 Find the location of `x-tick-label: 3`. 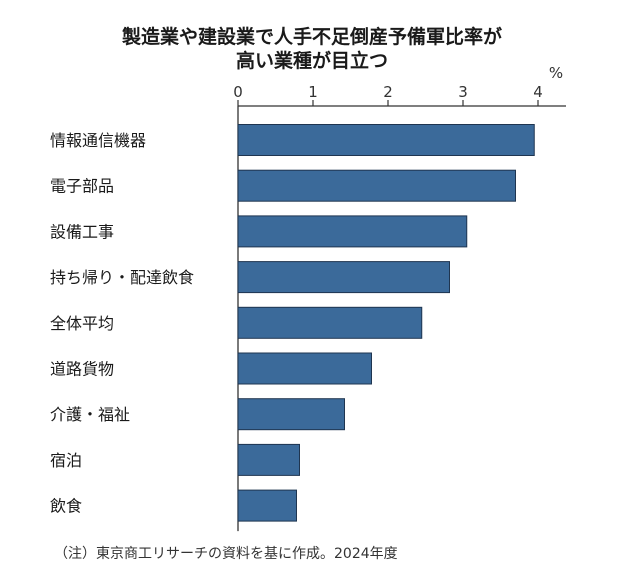

x-tick-label: 3 is located at coordinates (463, 92).